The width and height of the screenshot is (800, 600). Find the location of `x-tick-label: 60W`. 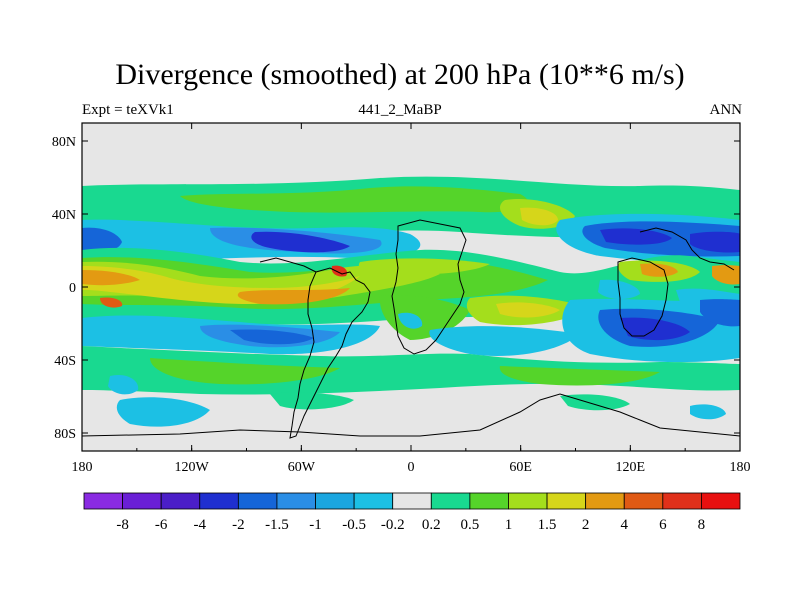

x-tick-label: 60W is located at coordinates (302, 467).